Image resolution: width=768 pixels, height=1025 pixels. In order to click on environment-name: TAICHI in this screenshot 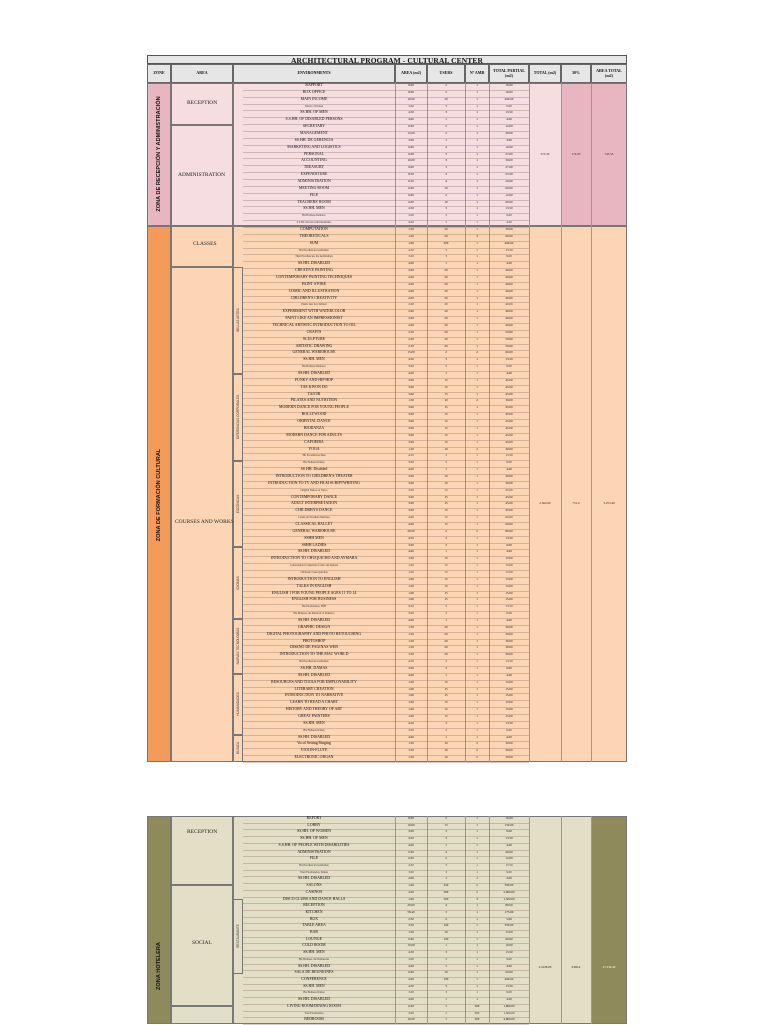, I will do `click(314, 393)`.